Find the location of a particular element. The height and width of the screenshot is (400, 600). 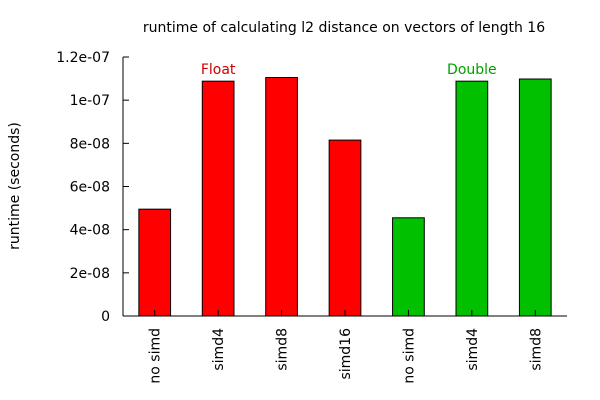

y-tick-label: 1e-07 is located at coordinates (90, 101).